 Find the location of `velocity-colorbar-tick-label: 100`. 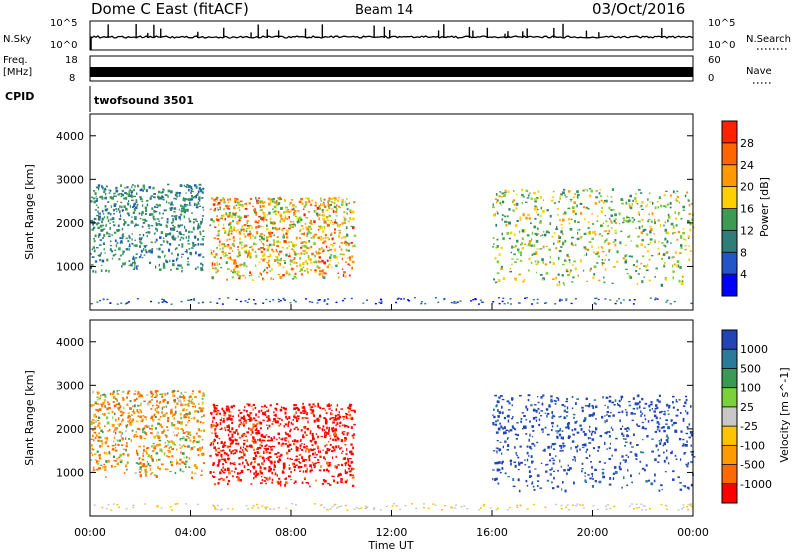

velocity-colorbar-tick-label: 100 is located at coordinates (750, 388).